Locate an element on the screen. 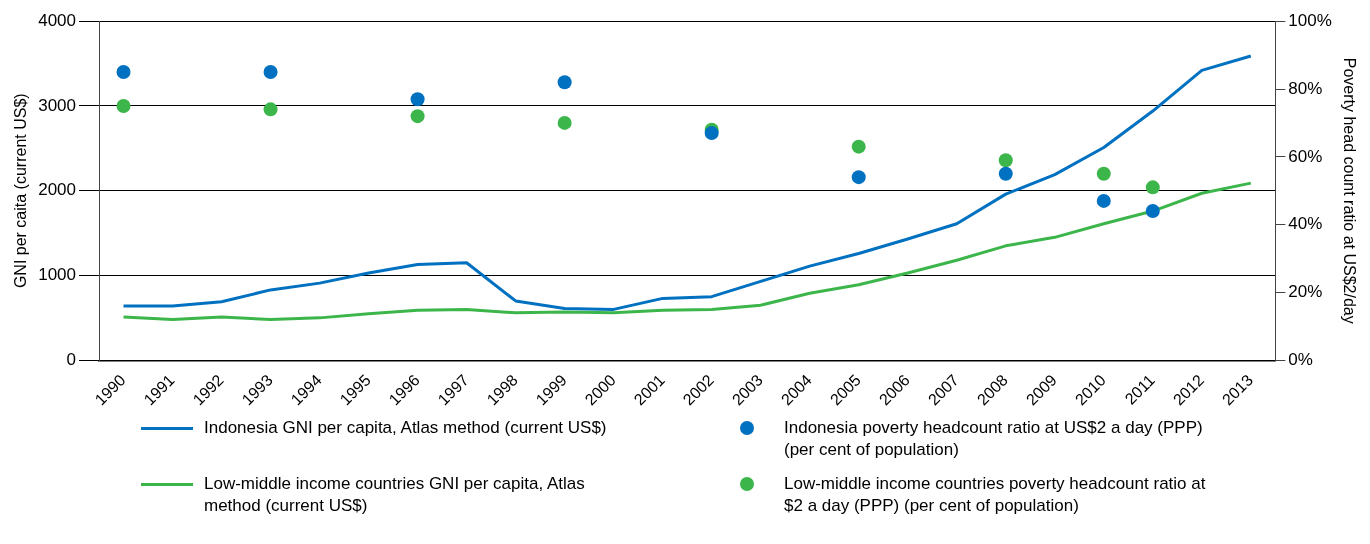  y2-axis-title: Poverty head count ratio at US$2/day is located at coordinates (1349, 190).